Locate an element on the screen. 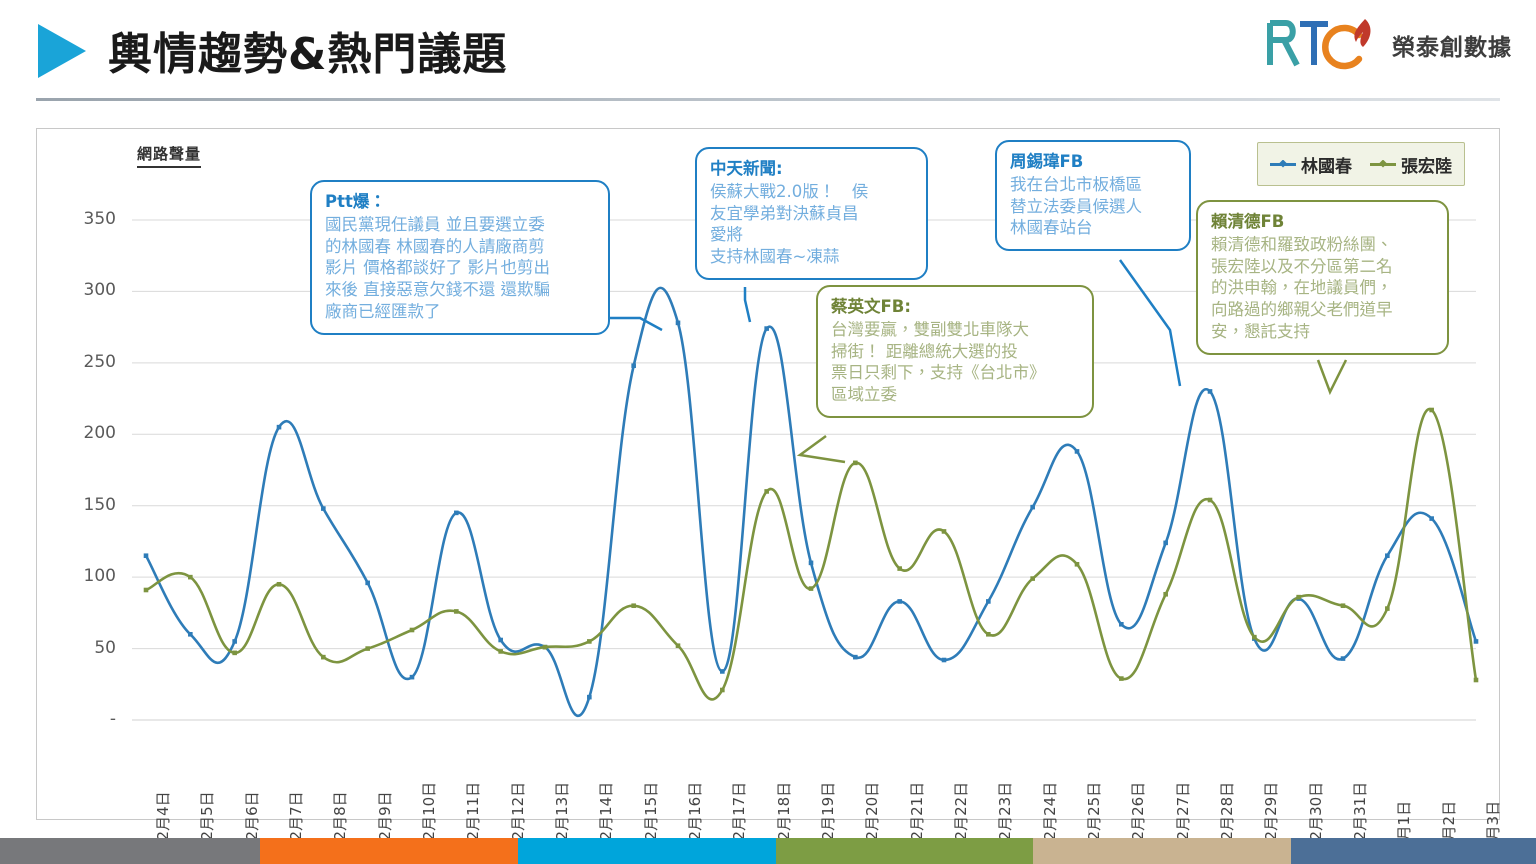  page-title: 輿情趨勢&熱門議題 is located at coordinates (308, 54).